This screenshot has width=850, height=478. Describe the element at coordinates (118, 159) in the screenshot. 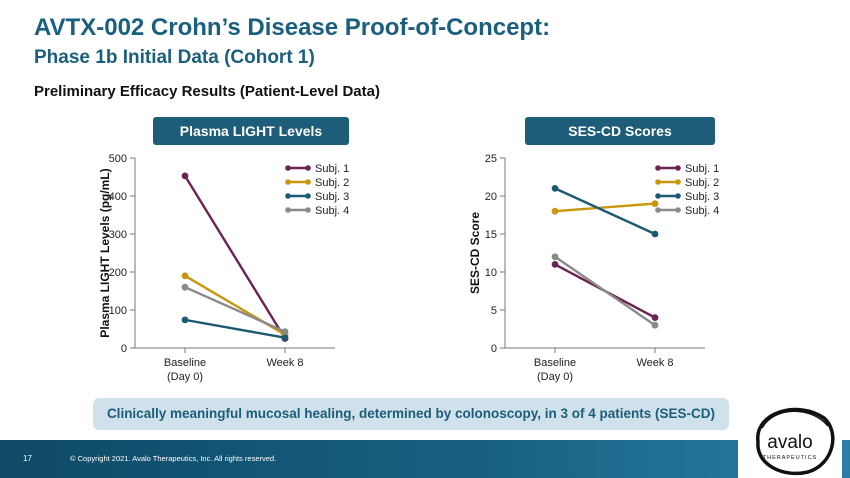

I see `y-tick-label: 500` at that location.